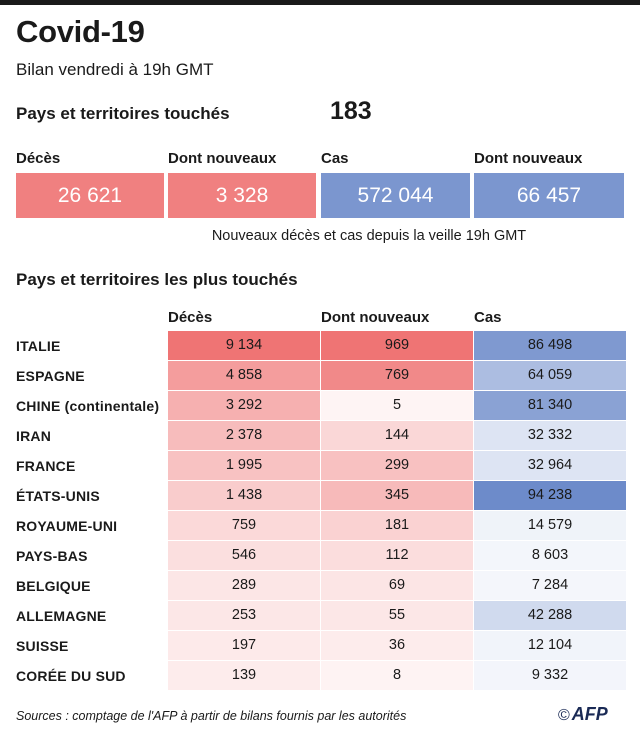  What do you see at coordinates (50, 376) in the screenshot?
I see `country-name: ESPAGNE` at bounding box center [50, 376].